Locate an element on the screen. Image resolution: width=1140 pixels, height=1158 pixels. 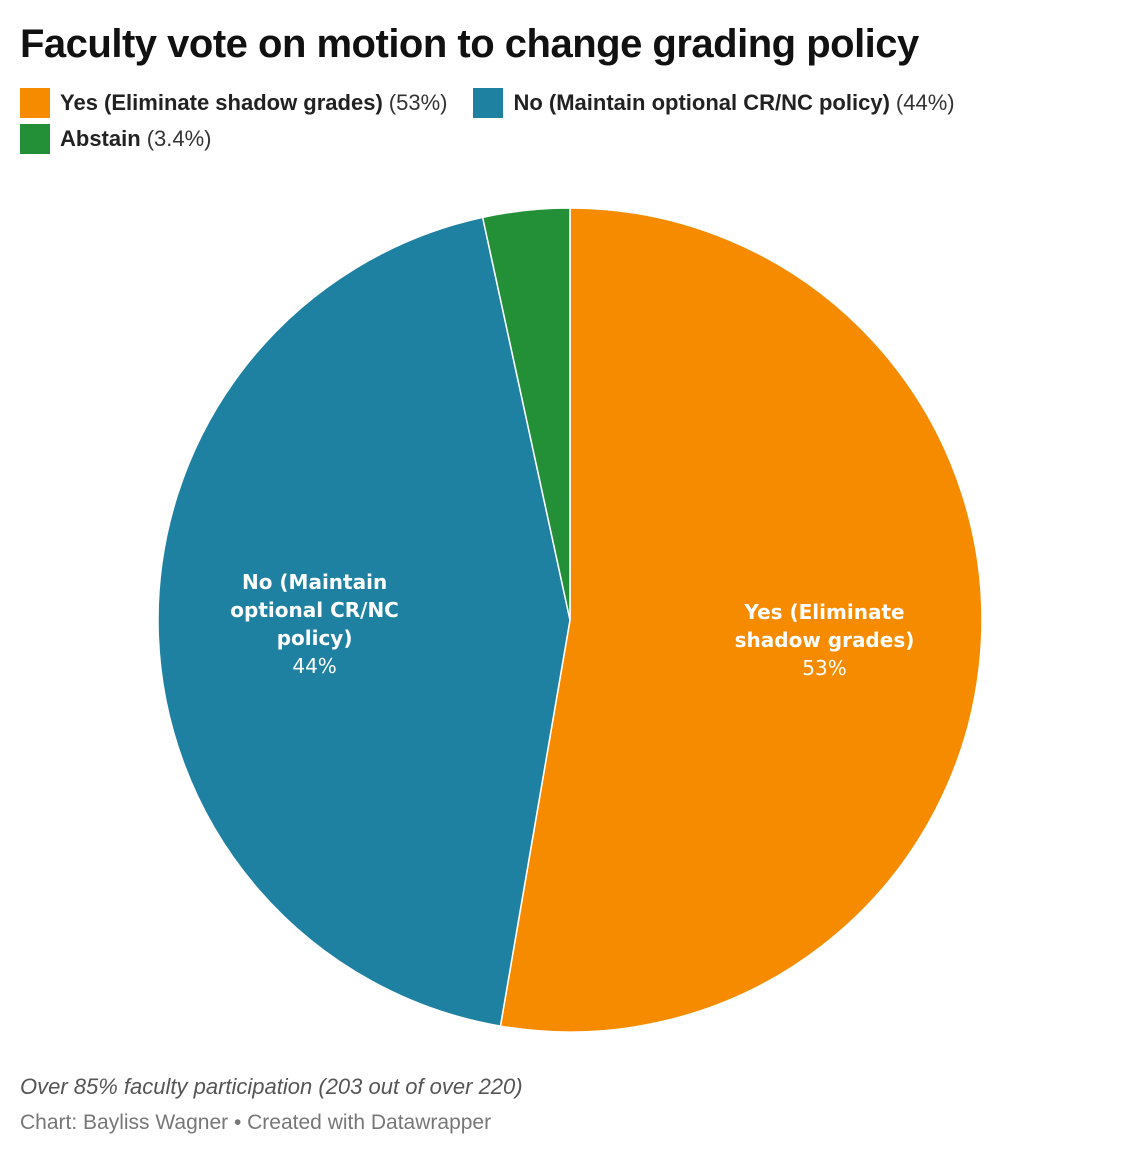
legend-label-no: No (Maintain optional CR/NC policy) is located at coordinates (701, 102).